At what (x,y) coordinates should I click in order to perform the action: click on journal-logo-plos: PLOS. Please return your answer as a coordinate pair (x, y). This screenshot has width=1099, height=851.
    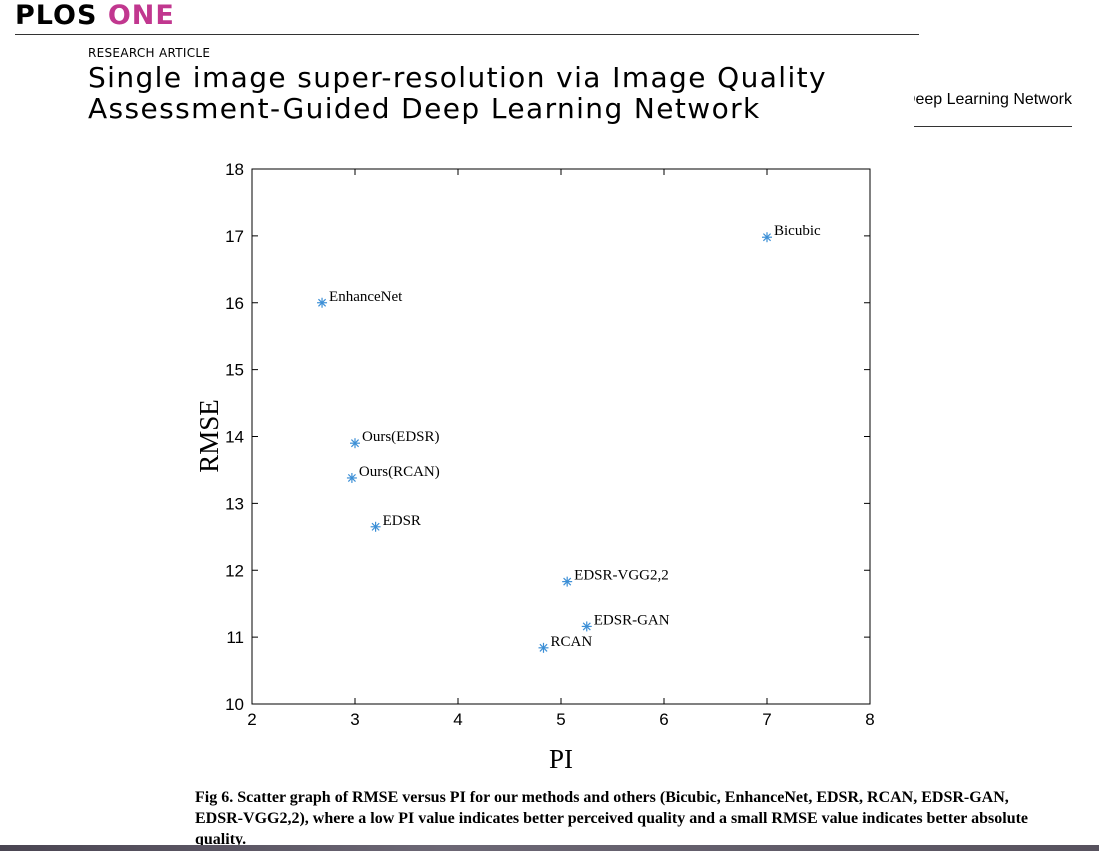
    Looking at the image, I should click on (56, 15).